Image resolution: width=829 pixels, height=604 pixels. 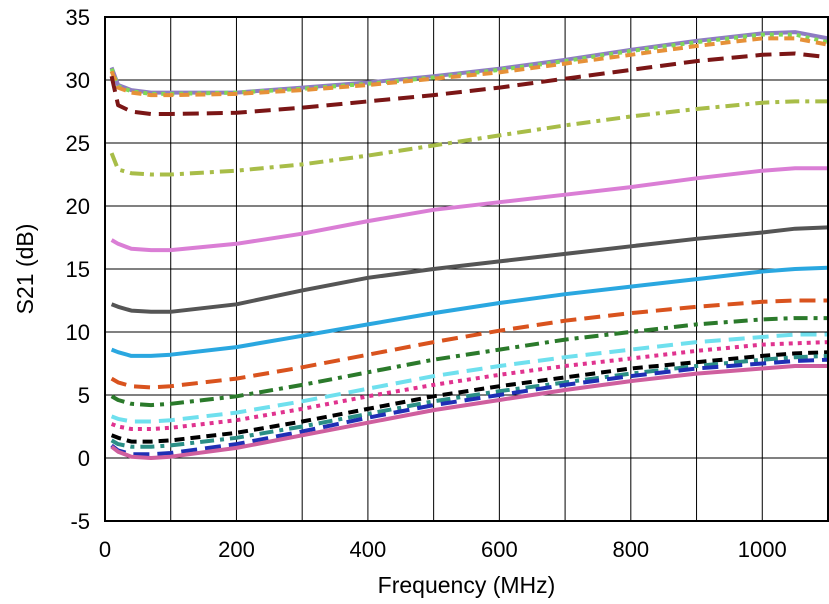 I want to click on x-tick-label: 0, so click(x=105, y=549).